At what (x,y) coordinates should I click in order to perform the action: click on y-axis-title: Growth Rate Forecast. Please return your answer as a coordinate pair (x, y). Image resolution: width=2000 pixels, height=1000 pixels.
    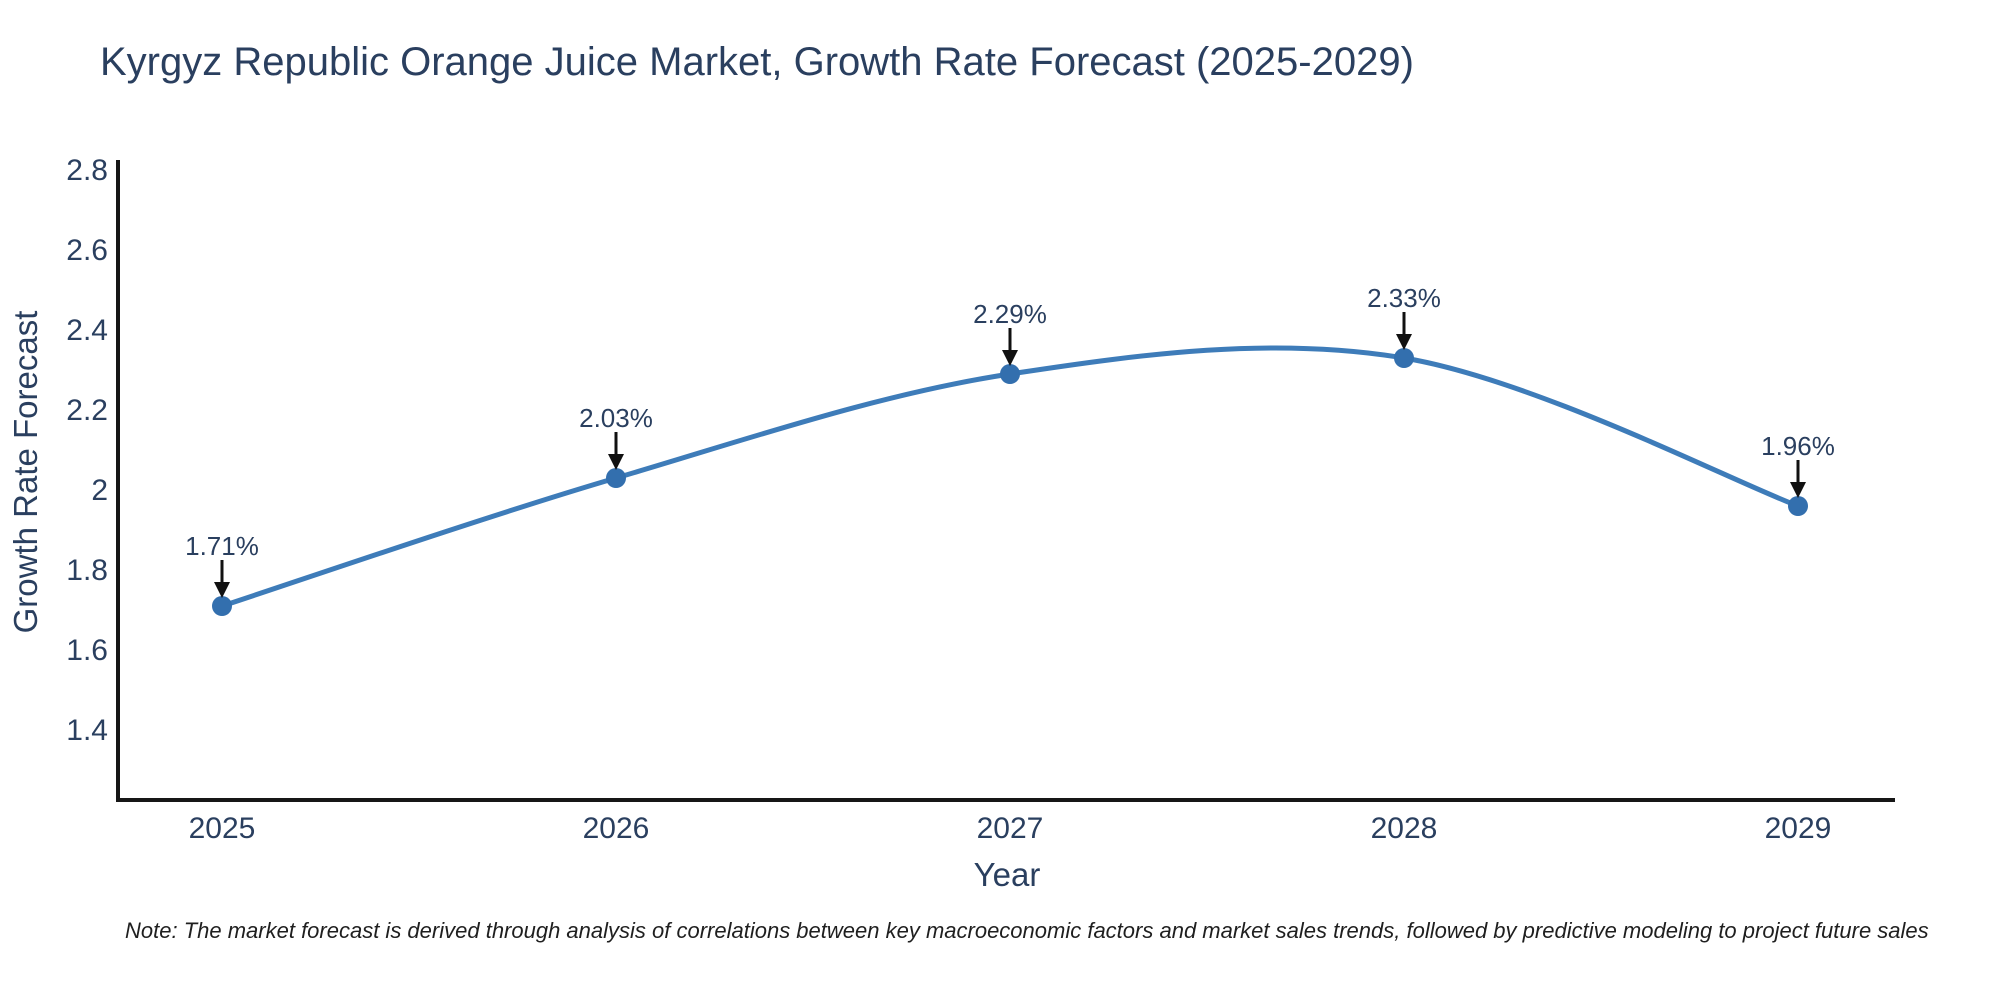
    Looking at the image, I should click on (25, 472).